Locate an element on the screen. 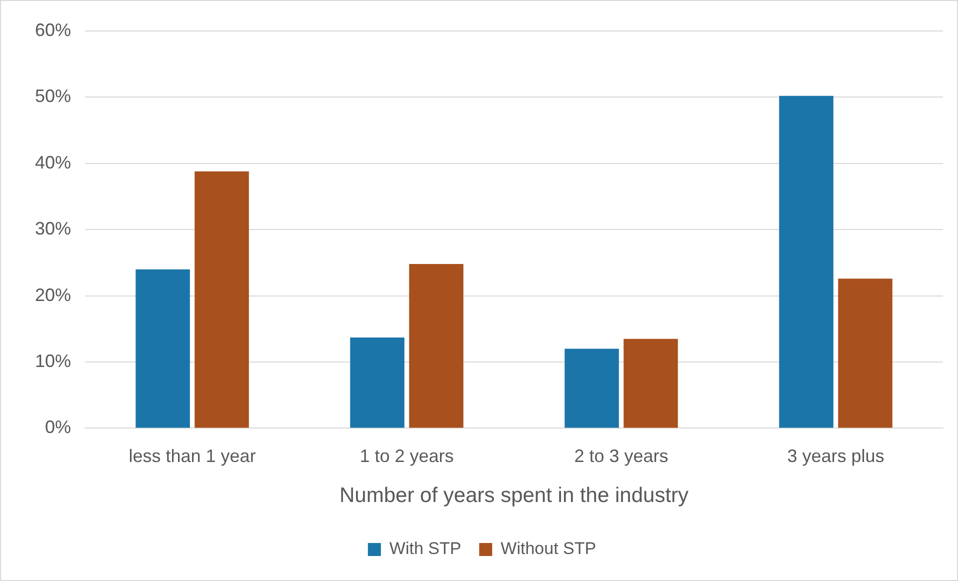  y-tick-label: 40% is located at coordinates (53, 162).